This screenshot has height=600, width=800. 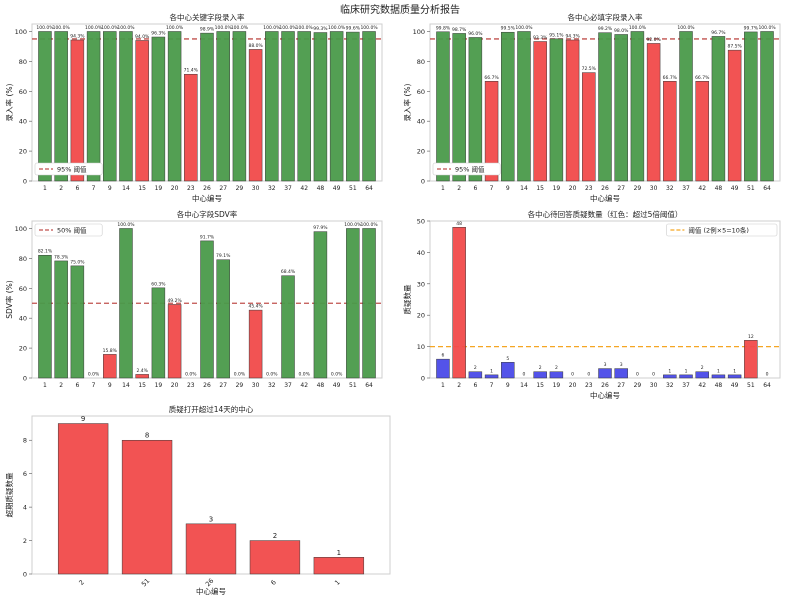 What do you see at coordinates (508, 385) in the screenshot?
I see `x-tick-label: 9` at bounding box center [508, 385].